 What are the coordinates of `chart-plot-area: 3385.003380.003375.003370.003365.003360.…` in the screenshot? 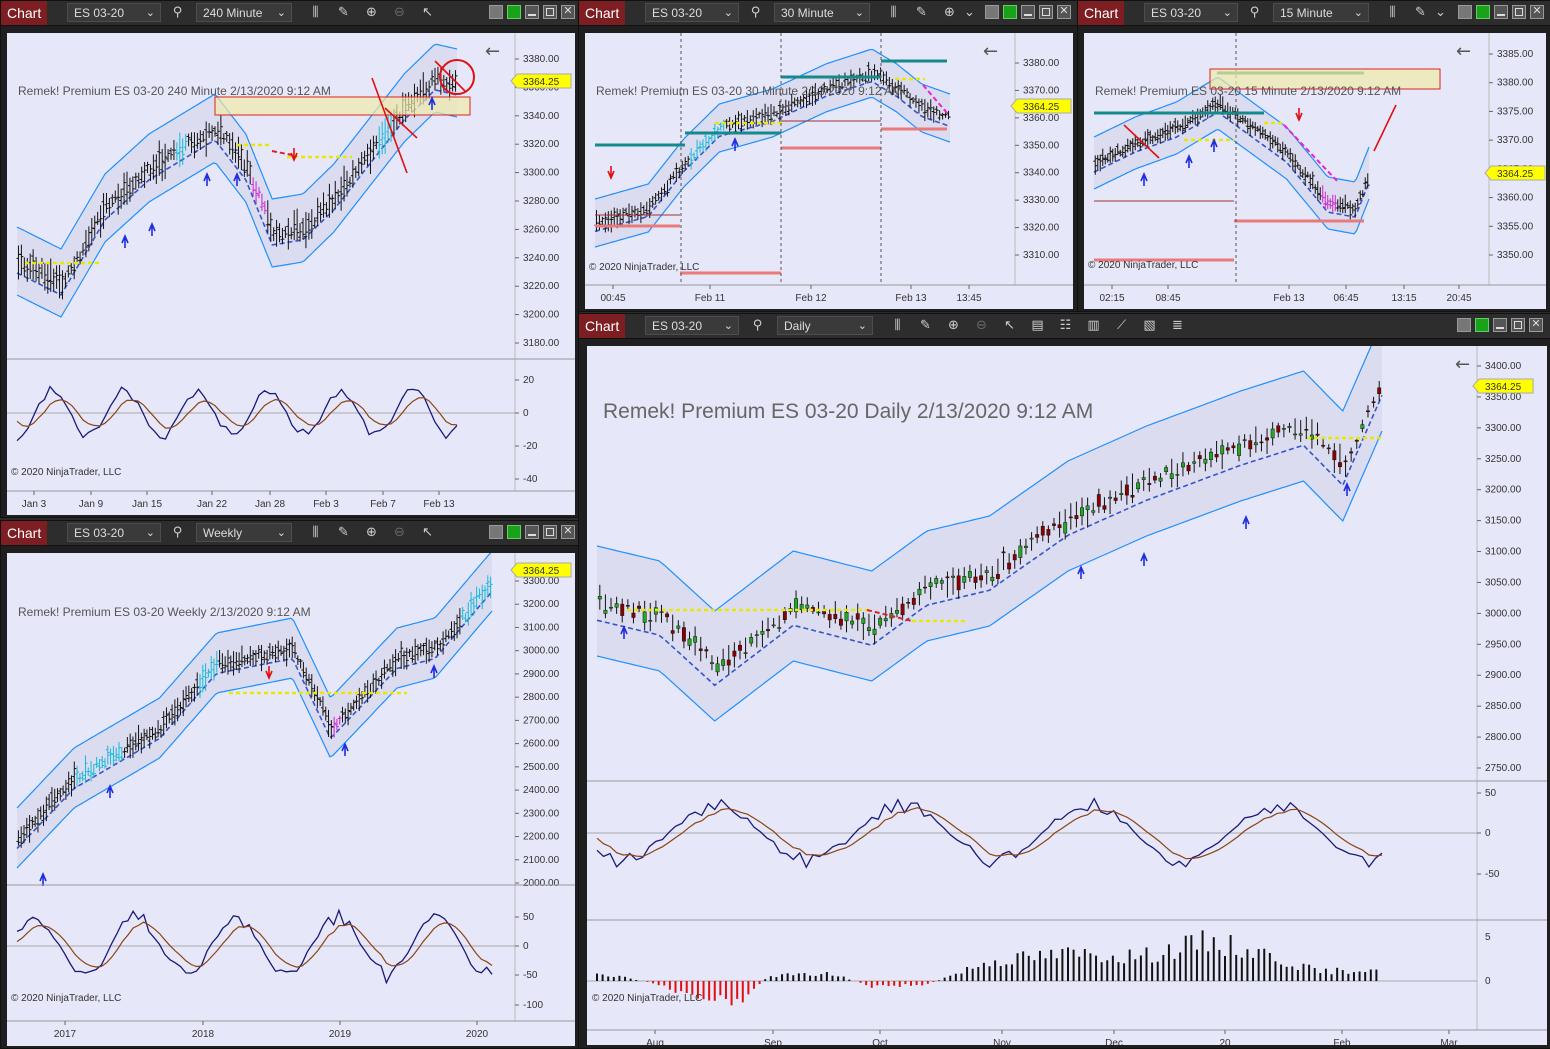 It's located at (1315, 171).